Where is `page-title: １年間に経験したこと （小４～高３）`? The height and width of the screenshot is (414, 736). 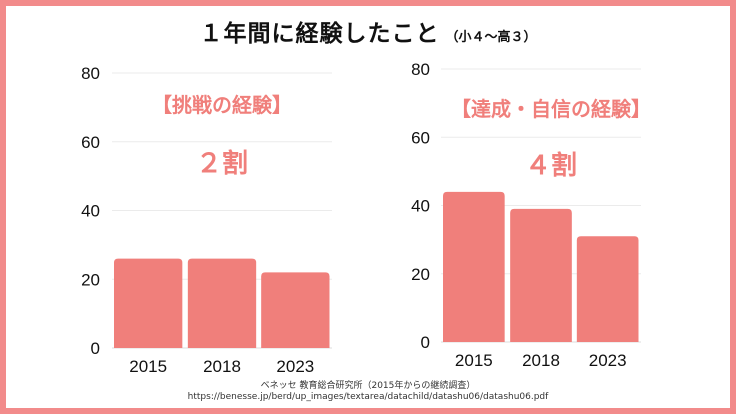
page-title: １年間に経験したこと （小４～高３） is located at coordinates (368, 31).